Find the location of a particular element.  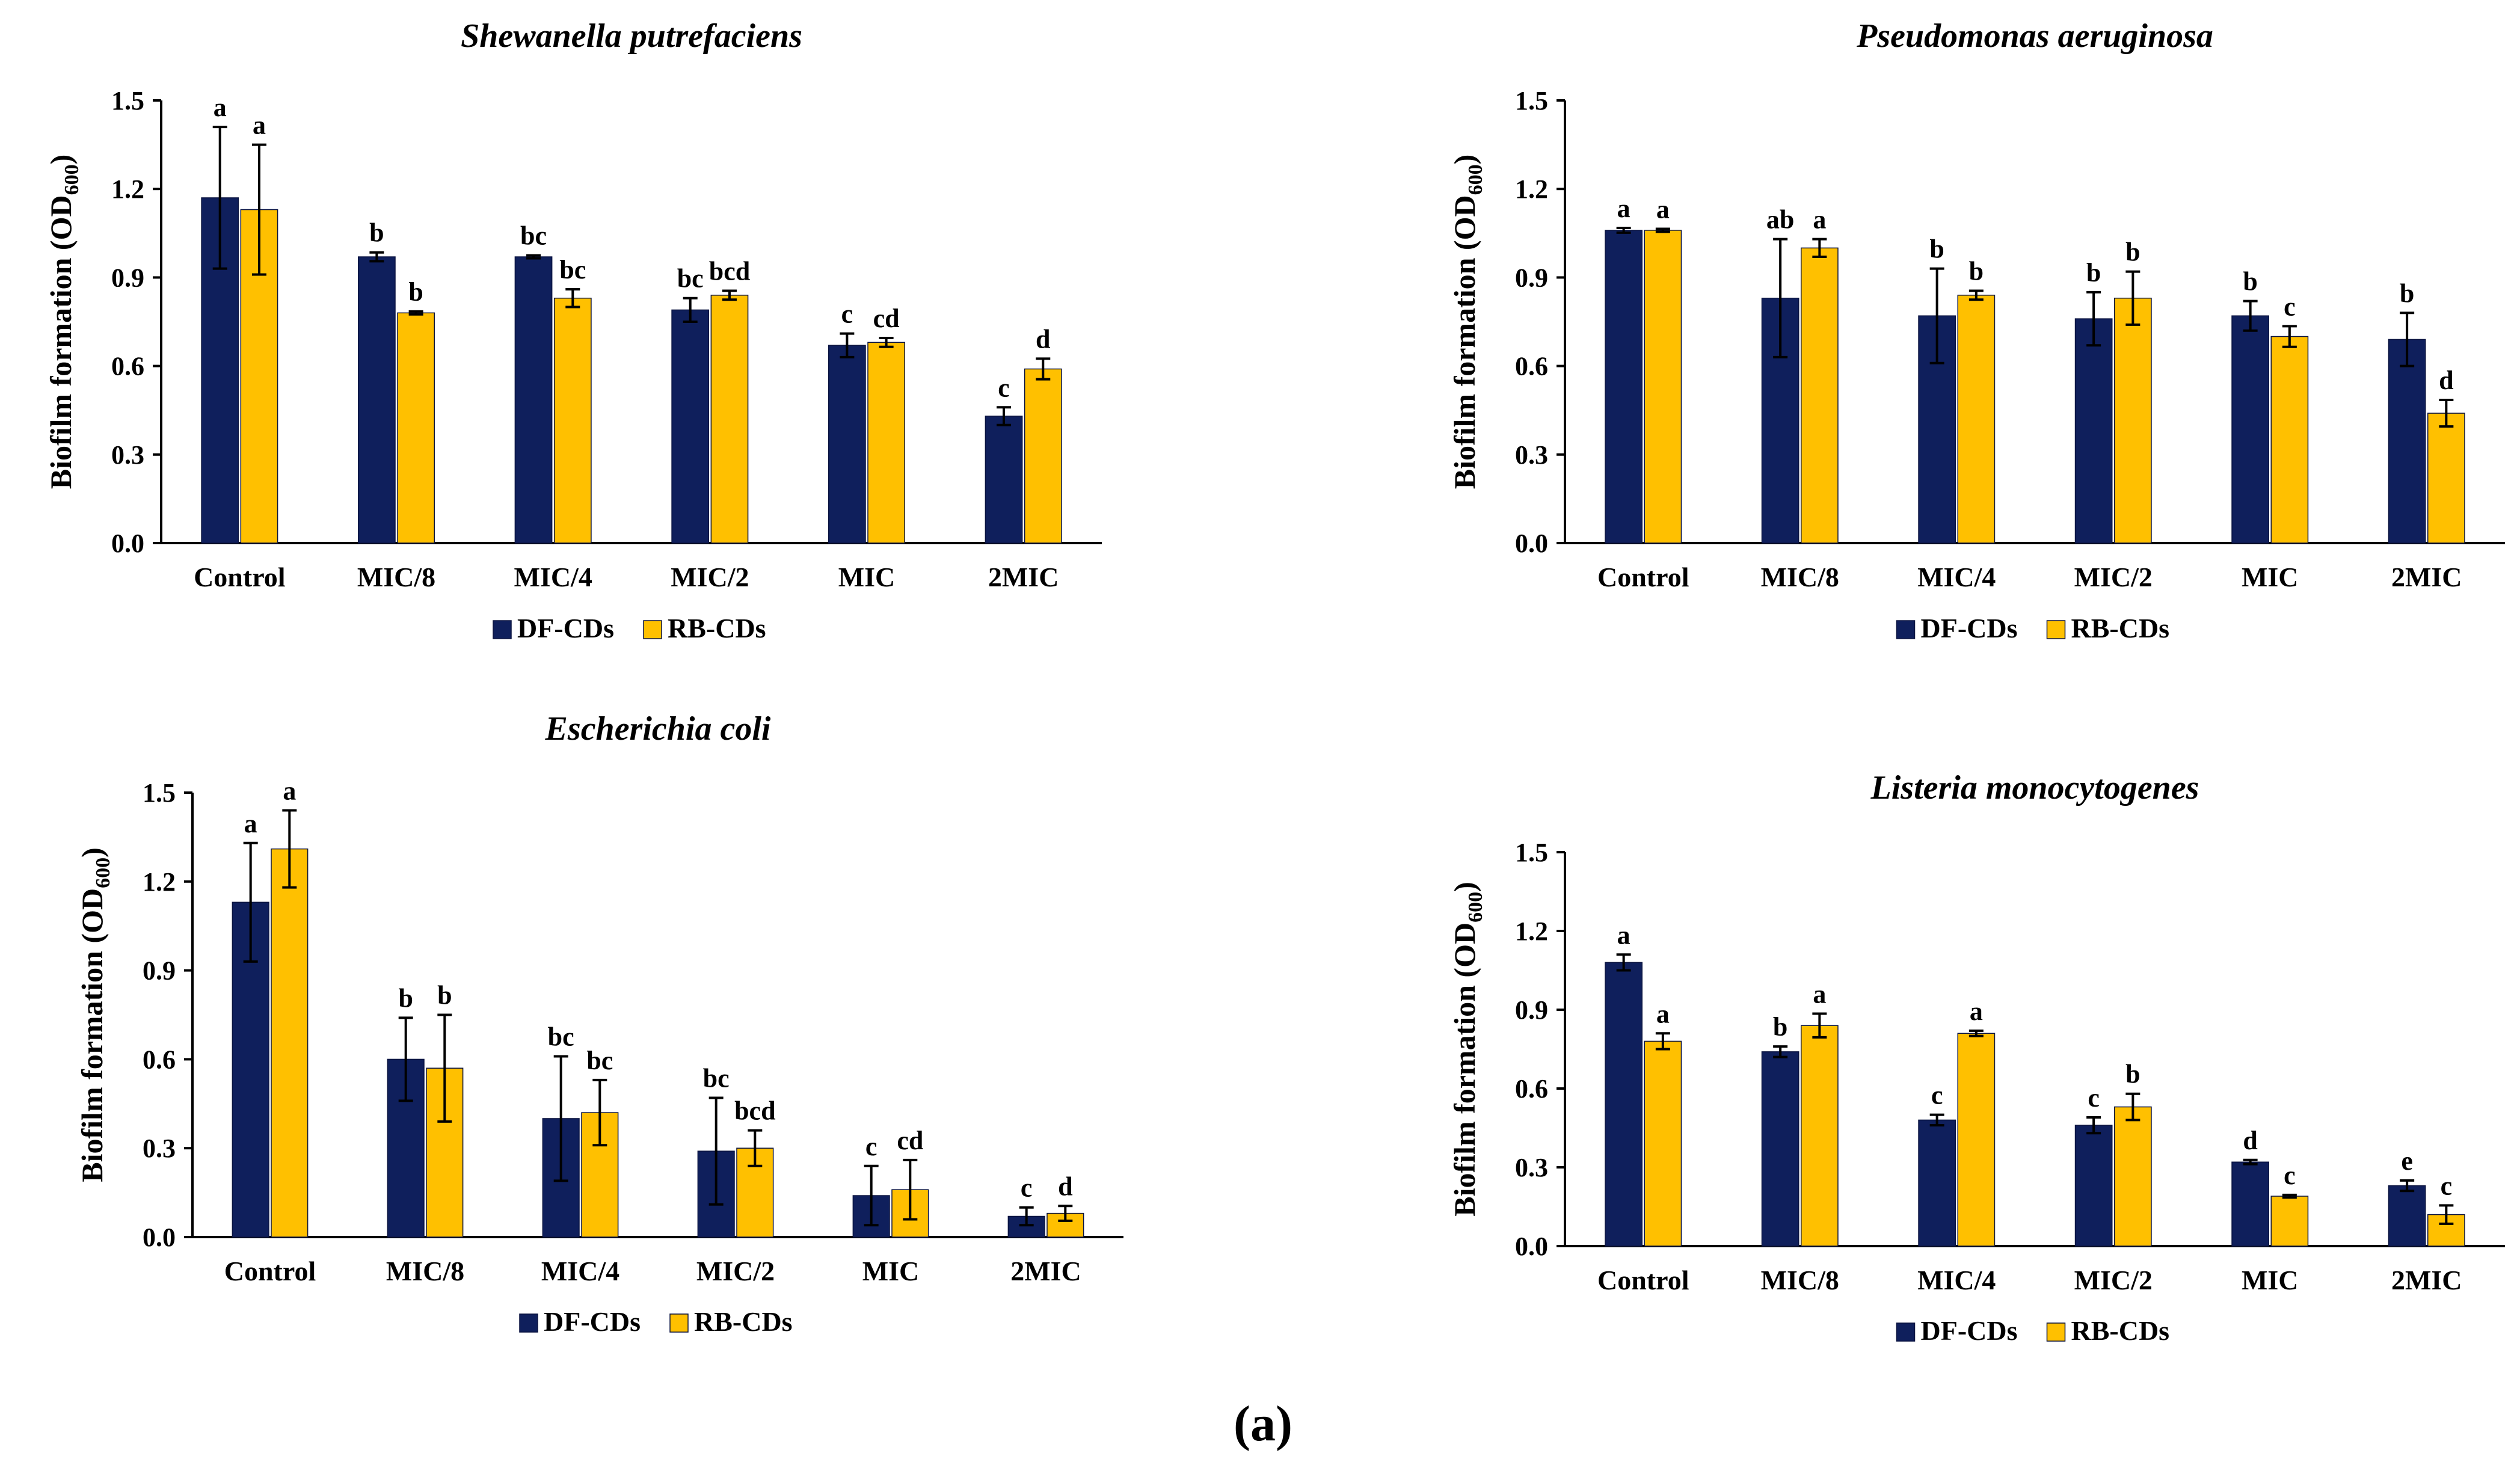

chart-title: Shewanella putrefaciens is located at coordinates (632, 36).